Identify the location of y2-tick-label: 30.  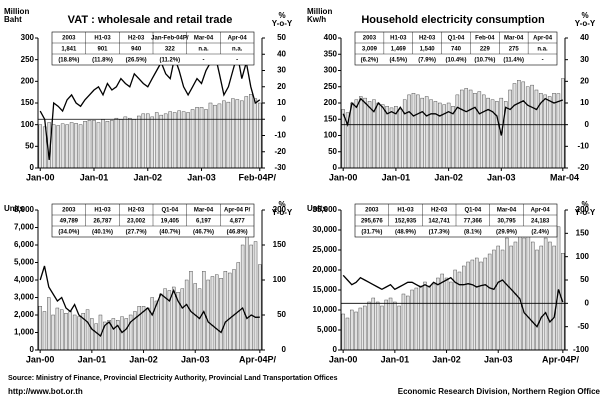
(584, 59).